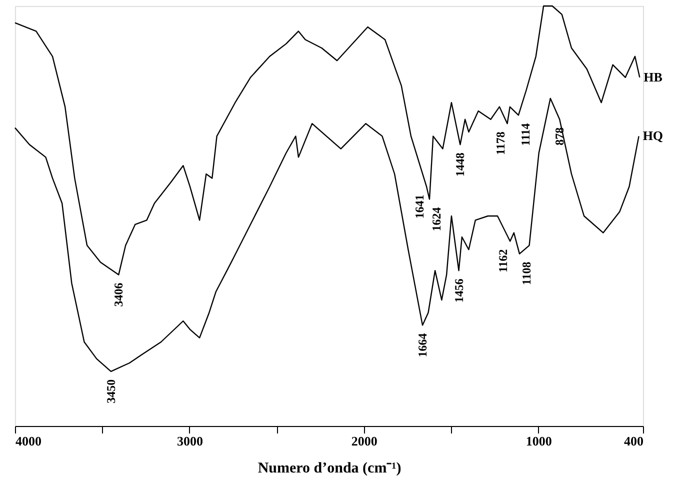  Describe the element at coordinates (653, 76) in the screenshot. I see `series-label: HB` at that location.